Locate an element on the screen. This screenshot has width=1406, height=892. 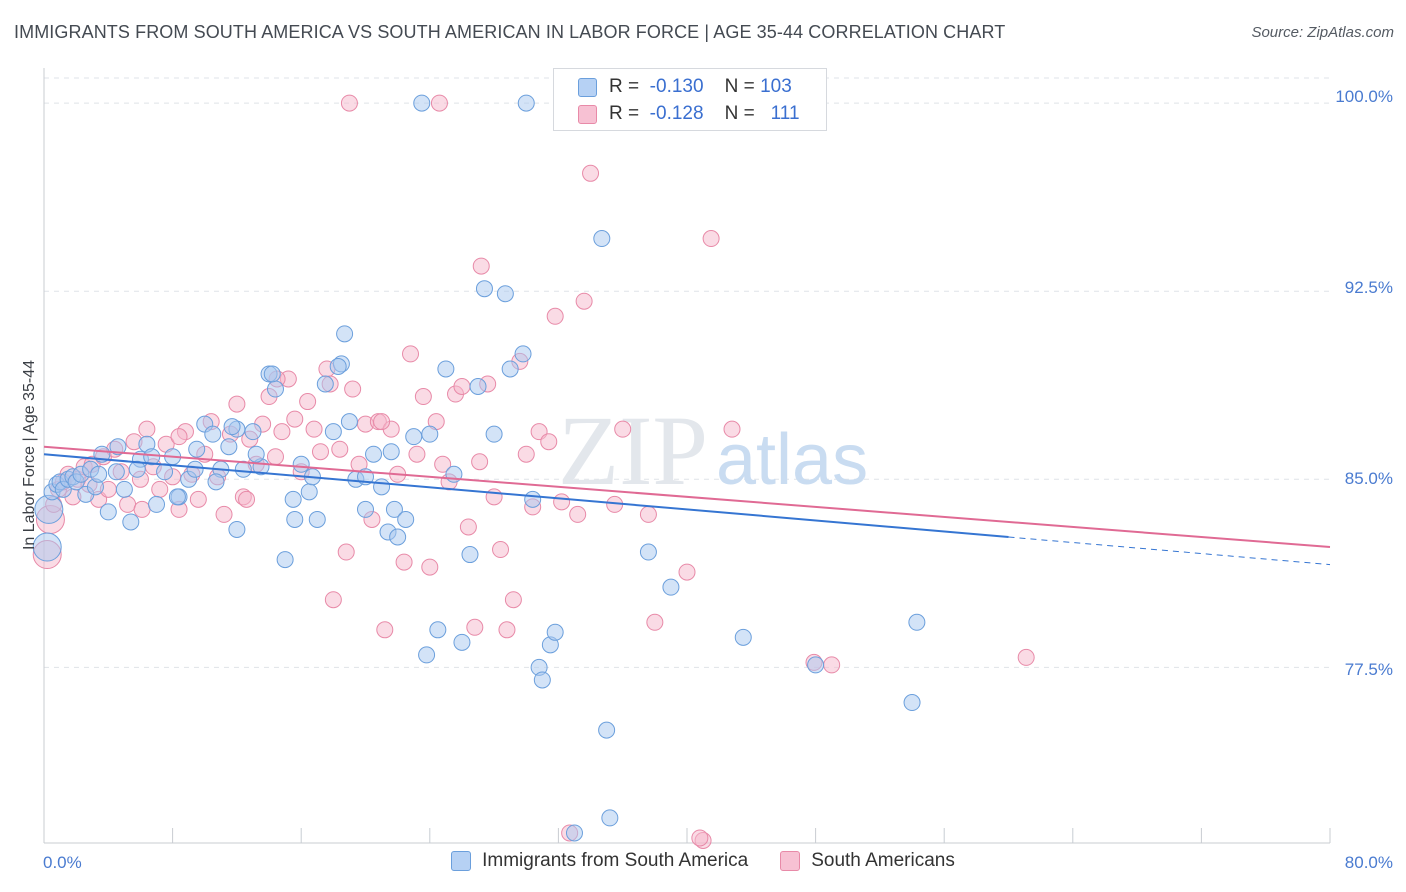
x-tick-label-min: 0.0% is located at coordinates (62, 862).